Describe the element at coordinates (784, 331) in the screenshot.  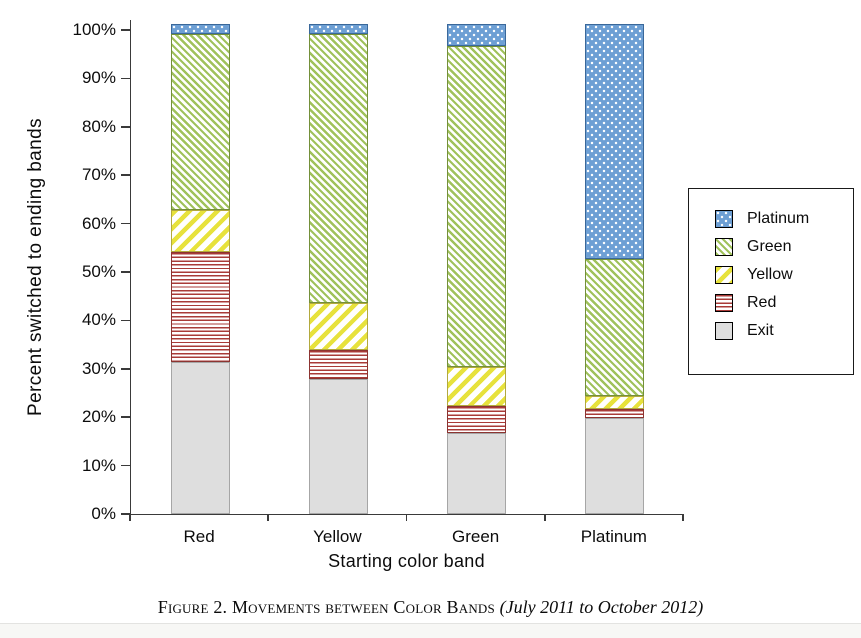
I see `legend-item-exit: Exit` at that location.